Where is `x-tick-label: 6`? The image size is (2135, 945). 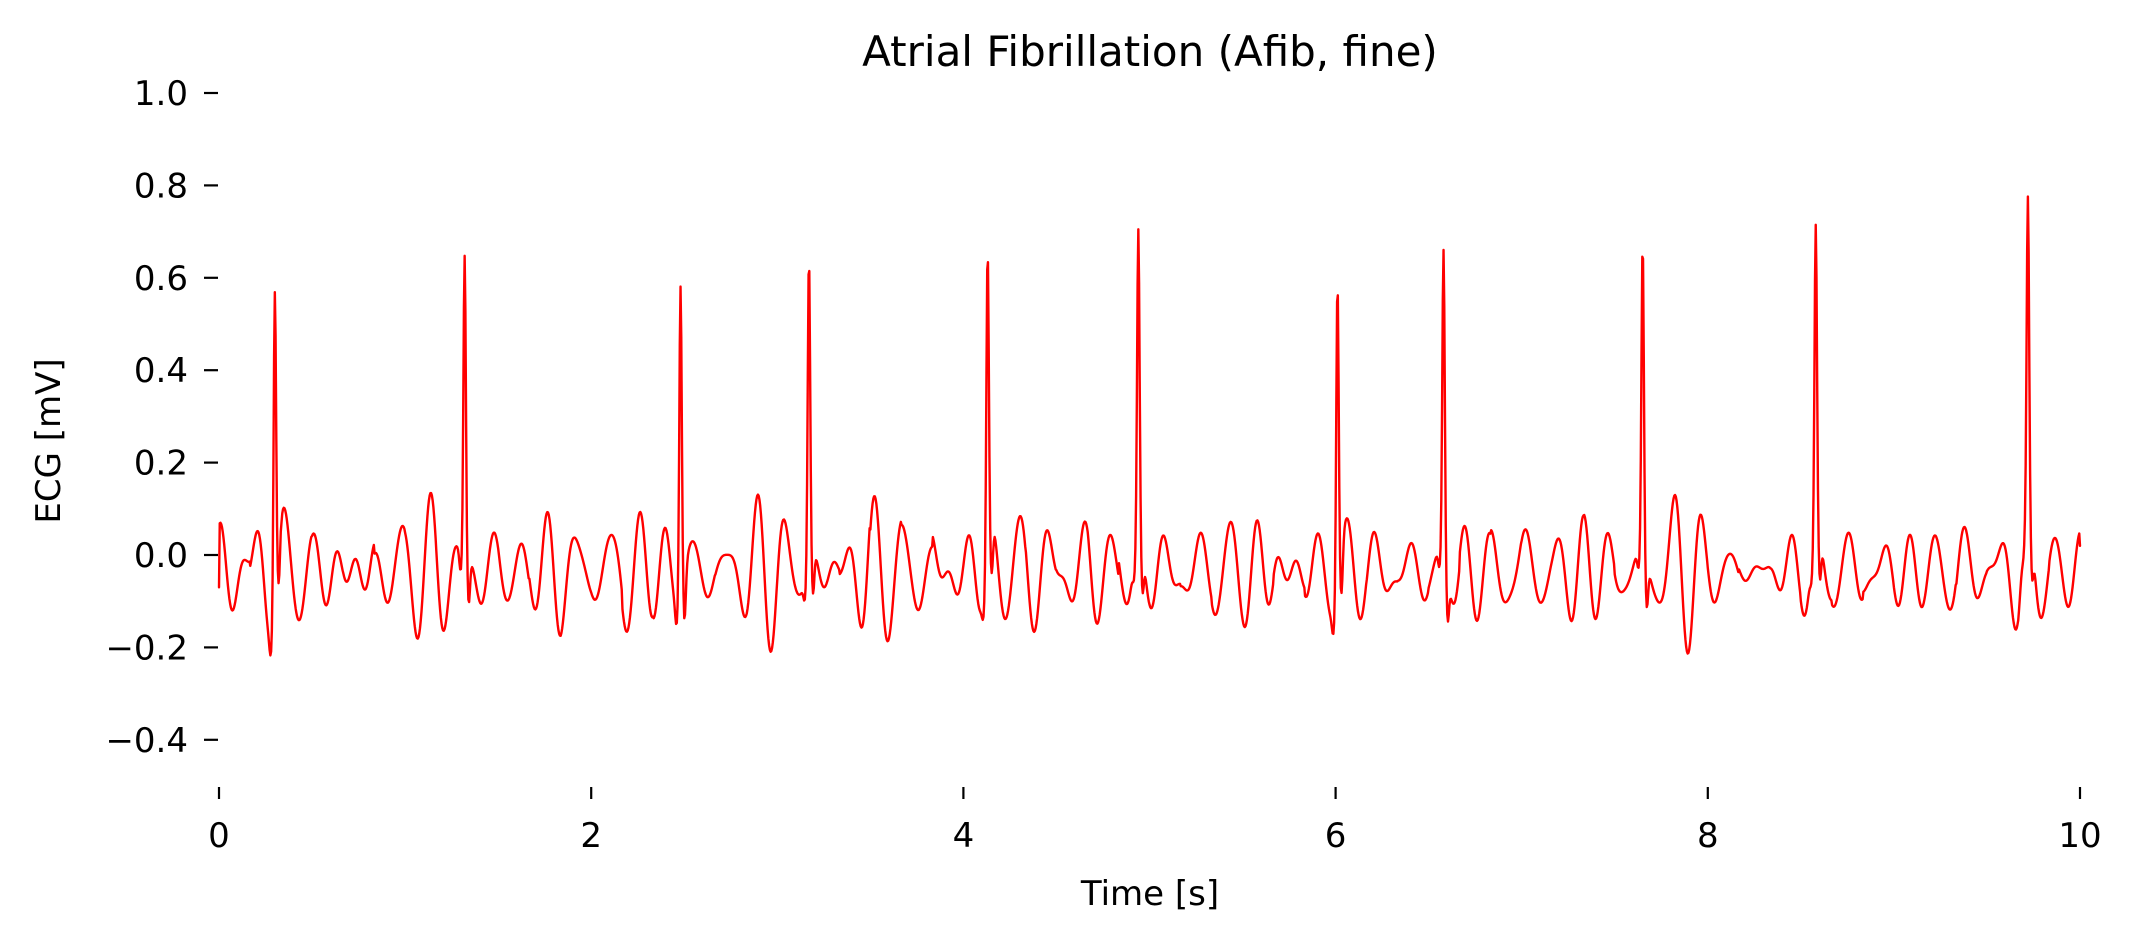 x-tick-label: 6 is located at coordinates (1336, 836).